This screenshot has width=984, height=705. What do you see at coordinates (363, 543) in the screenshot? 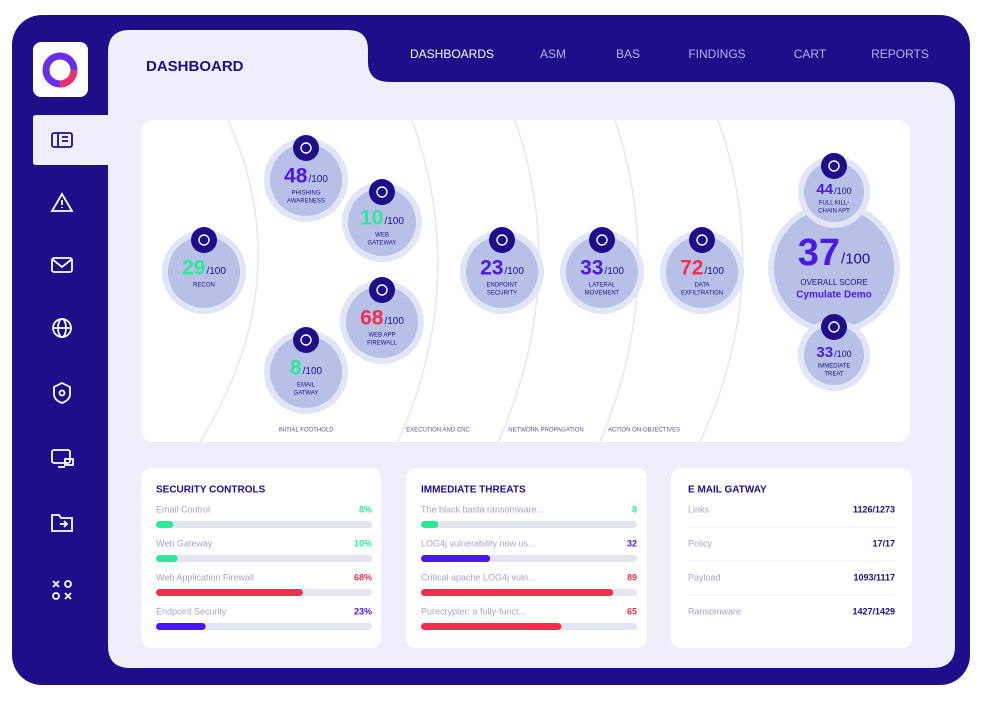
I see `row-value: 10%` at bounding box center [363, 543].